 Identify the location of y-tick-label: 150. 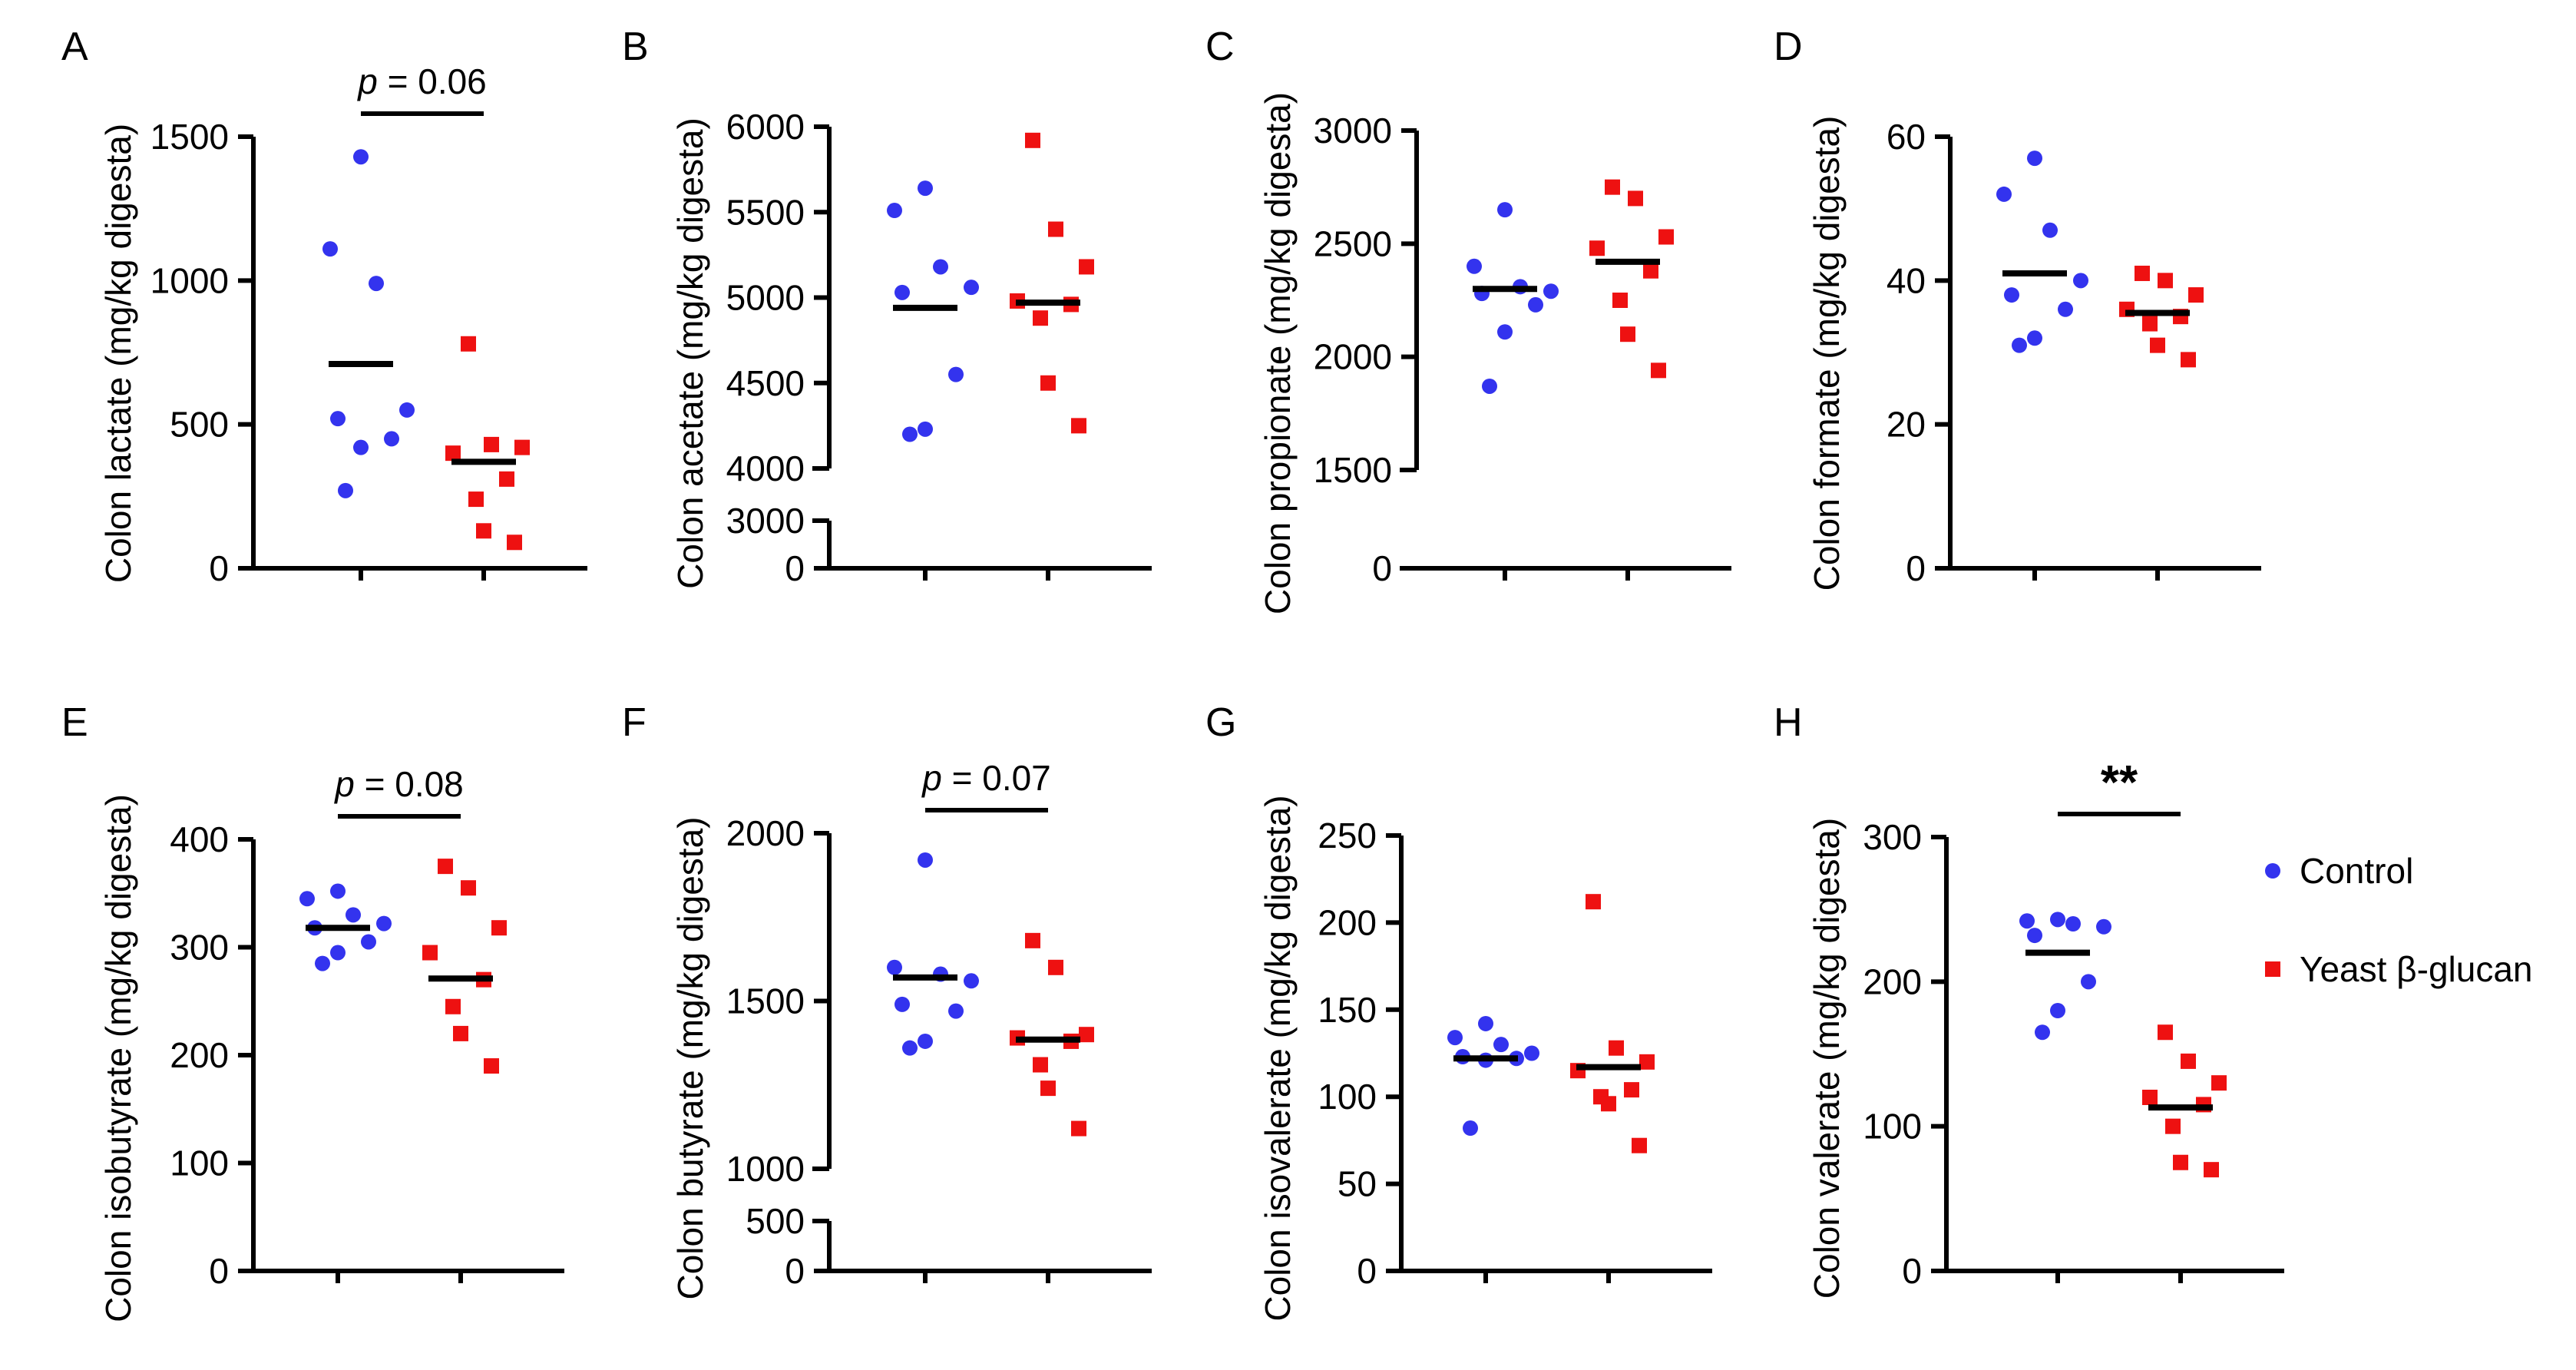
(1347, 1010).